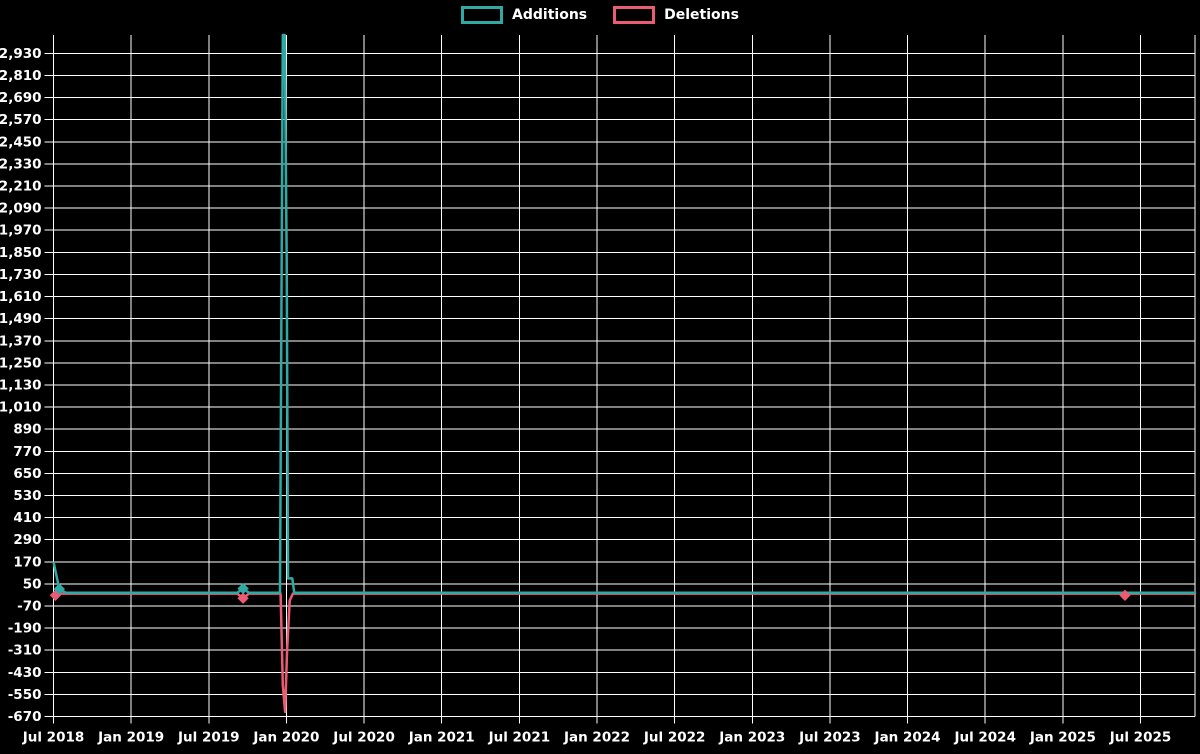  Describe the element at coordinates (701, 15) in the screenshot. I see `deletions-legend-label: Deletions` at that location.